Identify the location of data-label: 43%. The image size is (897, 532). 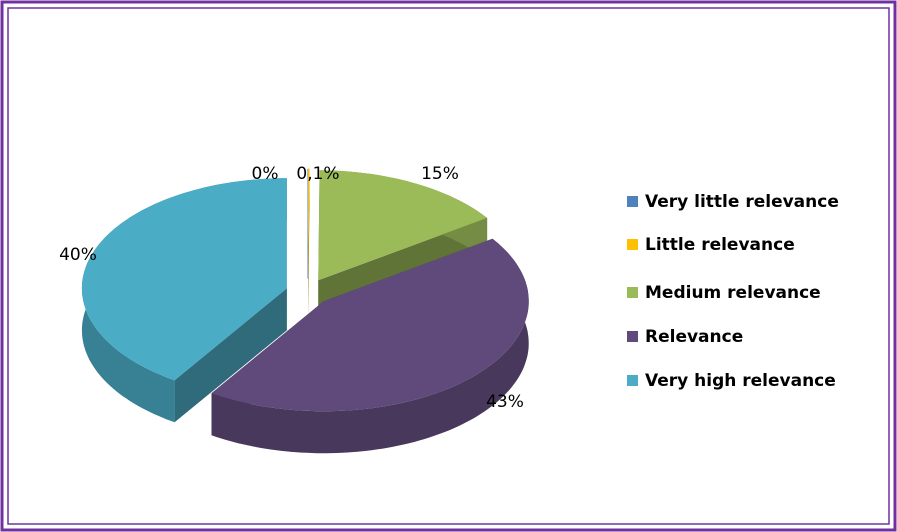
(505, 402).